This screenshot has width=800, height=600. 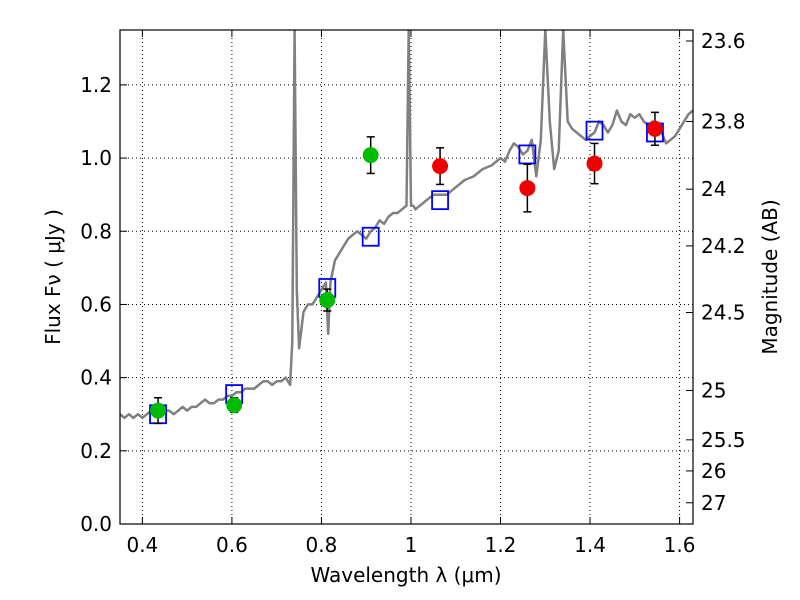 What do you see at coordinates (713, 189) in the screenshot?
I see `right-tick-label: 24` at bounding box center [713, 189].